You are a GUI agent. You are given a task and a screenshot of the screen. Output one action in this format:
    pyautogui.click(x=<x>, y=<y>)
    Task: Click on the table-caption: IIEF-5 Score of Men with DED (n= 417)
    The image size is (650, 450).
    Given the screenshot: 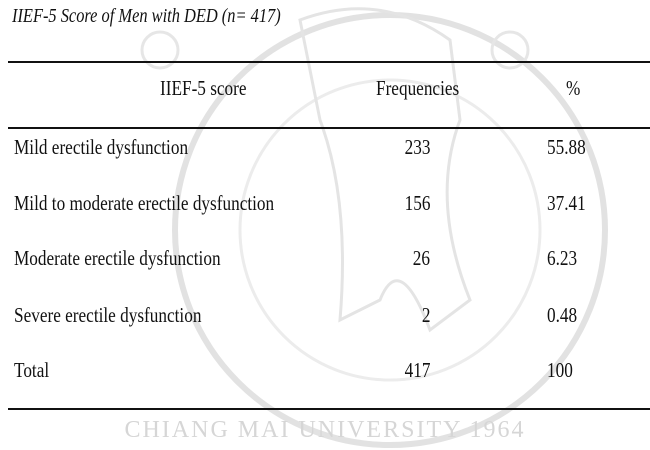 What is the action you would take?
    pyautogui.click(x=146, y=16)
    